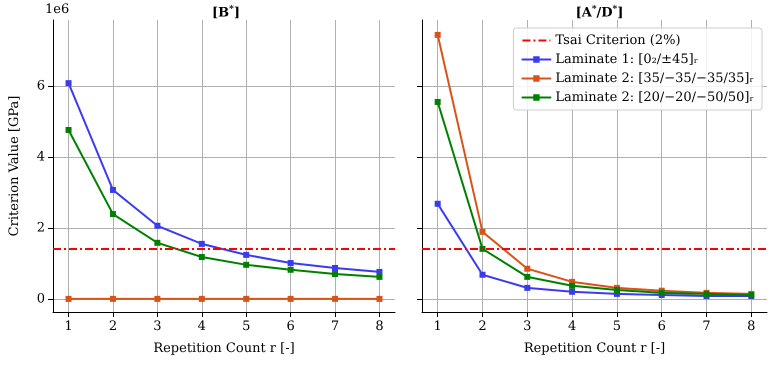 The image size is (772, 366). What do you see at coordinates (57, 9) in the screenshot?
I see `text: 1e6` at bounding box center [57, 9].